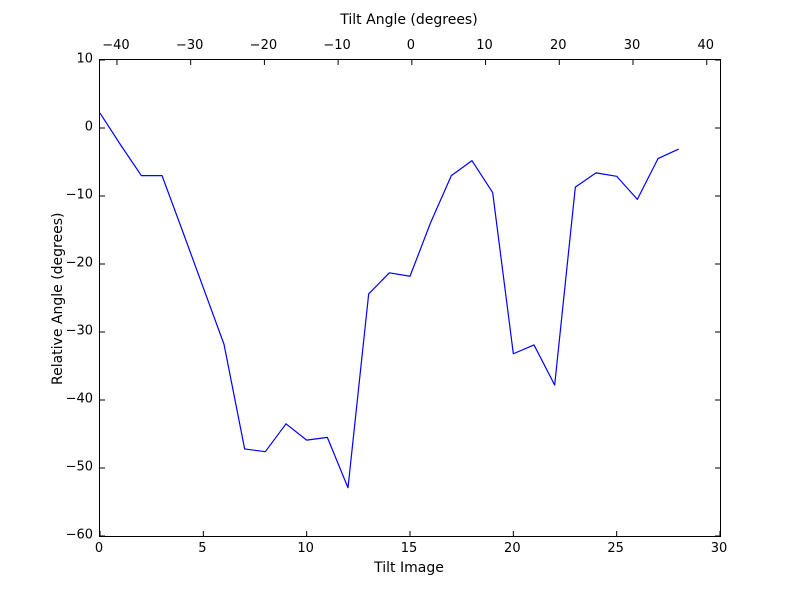 The width and height of the screenshot is (800, 600). Describe the element at coordinates (189, 45) in the screenshot. I see `top-x-tick-label: −30` at that location.